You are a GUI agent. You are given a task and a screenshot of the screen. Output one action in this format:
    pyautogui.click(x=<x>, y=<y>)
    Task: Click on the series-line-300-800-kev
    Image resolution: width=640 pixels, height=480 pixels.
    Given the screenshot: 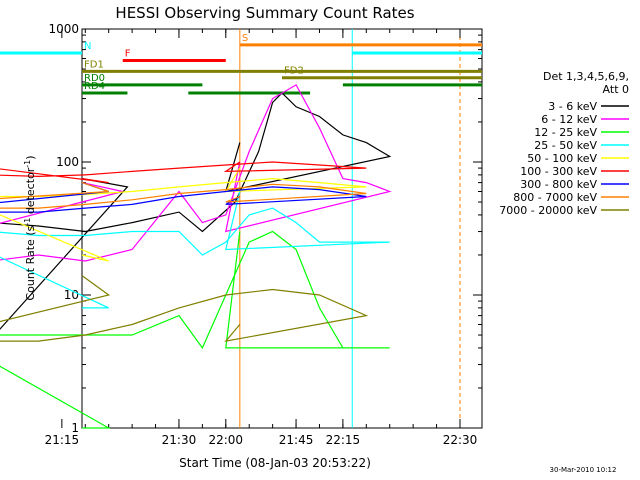 What is the action you would take?
    pyautogui.click(x=183, y=197)
    